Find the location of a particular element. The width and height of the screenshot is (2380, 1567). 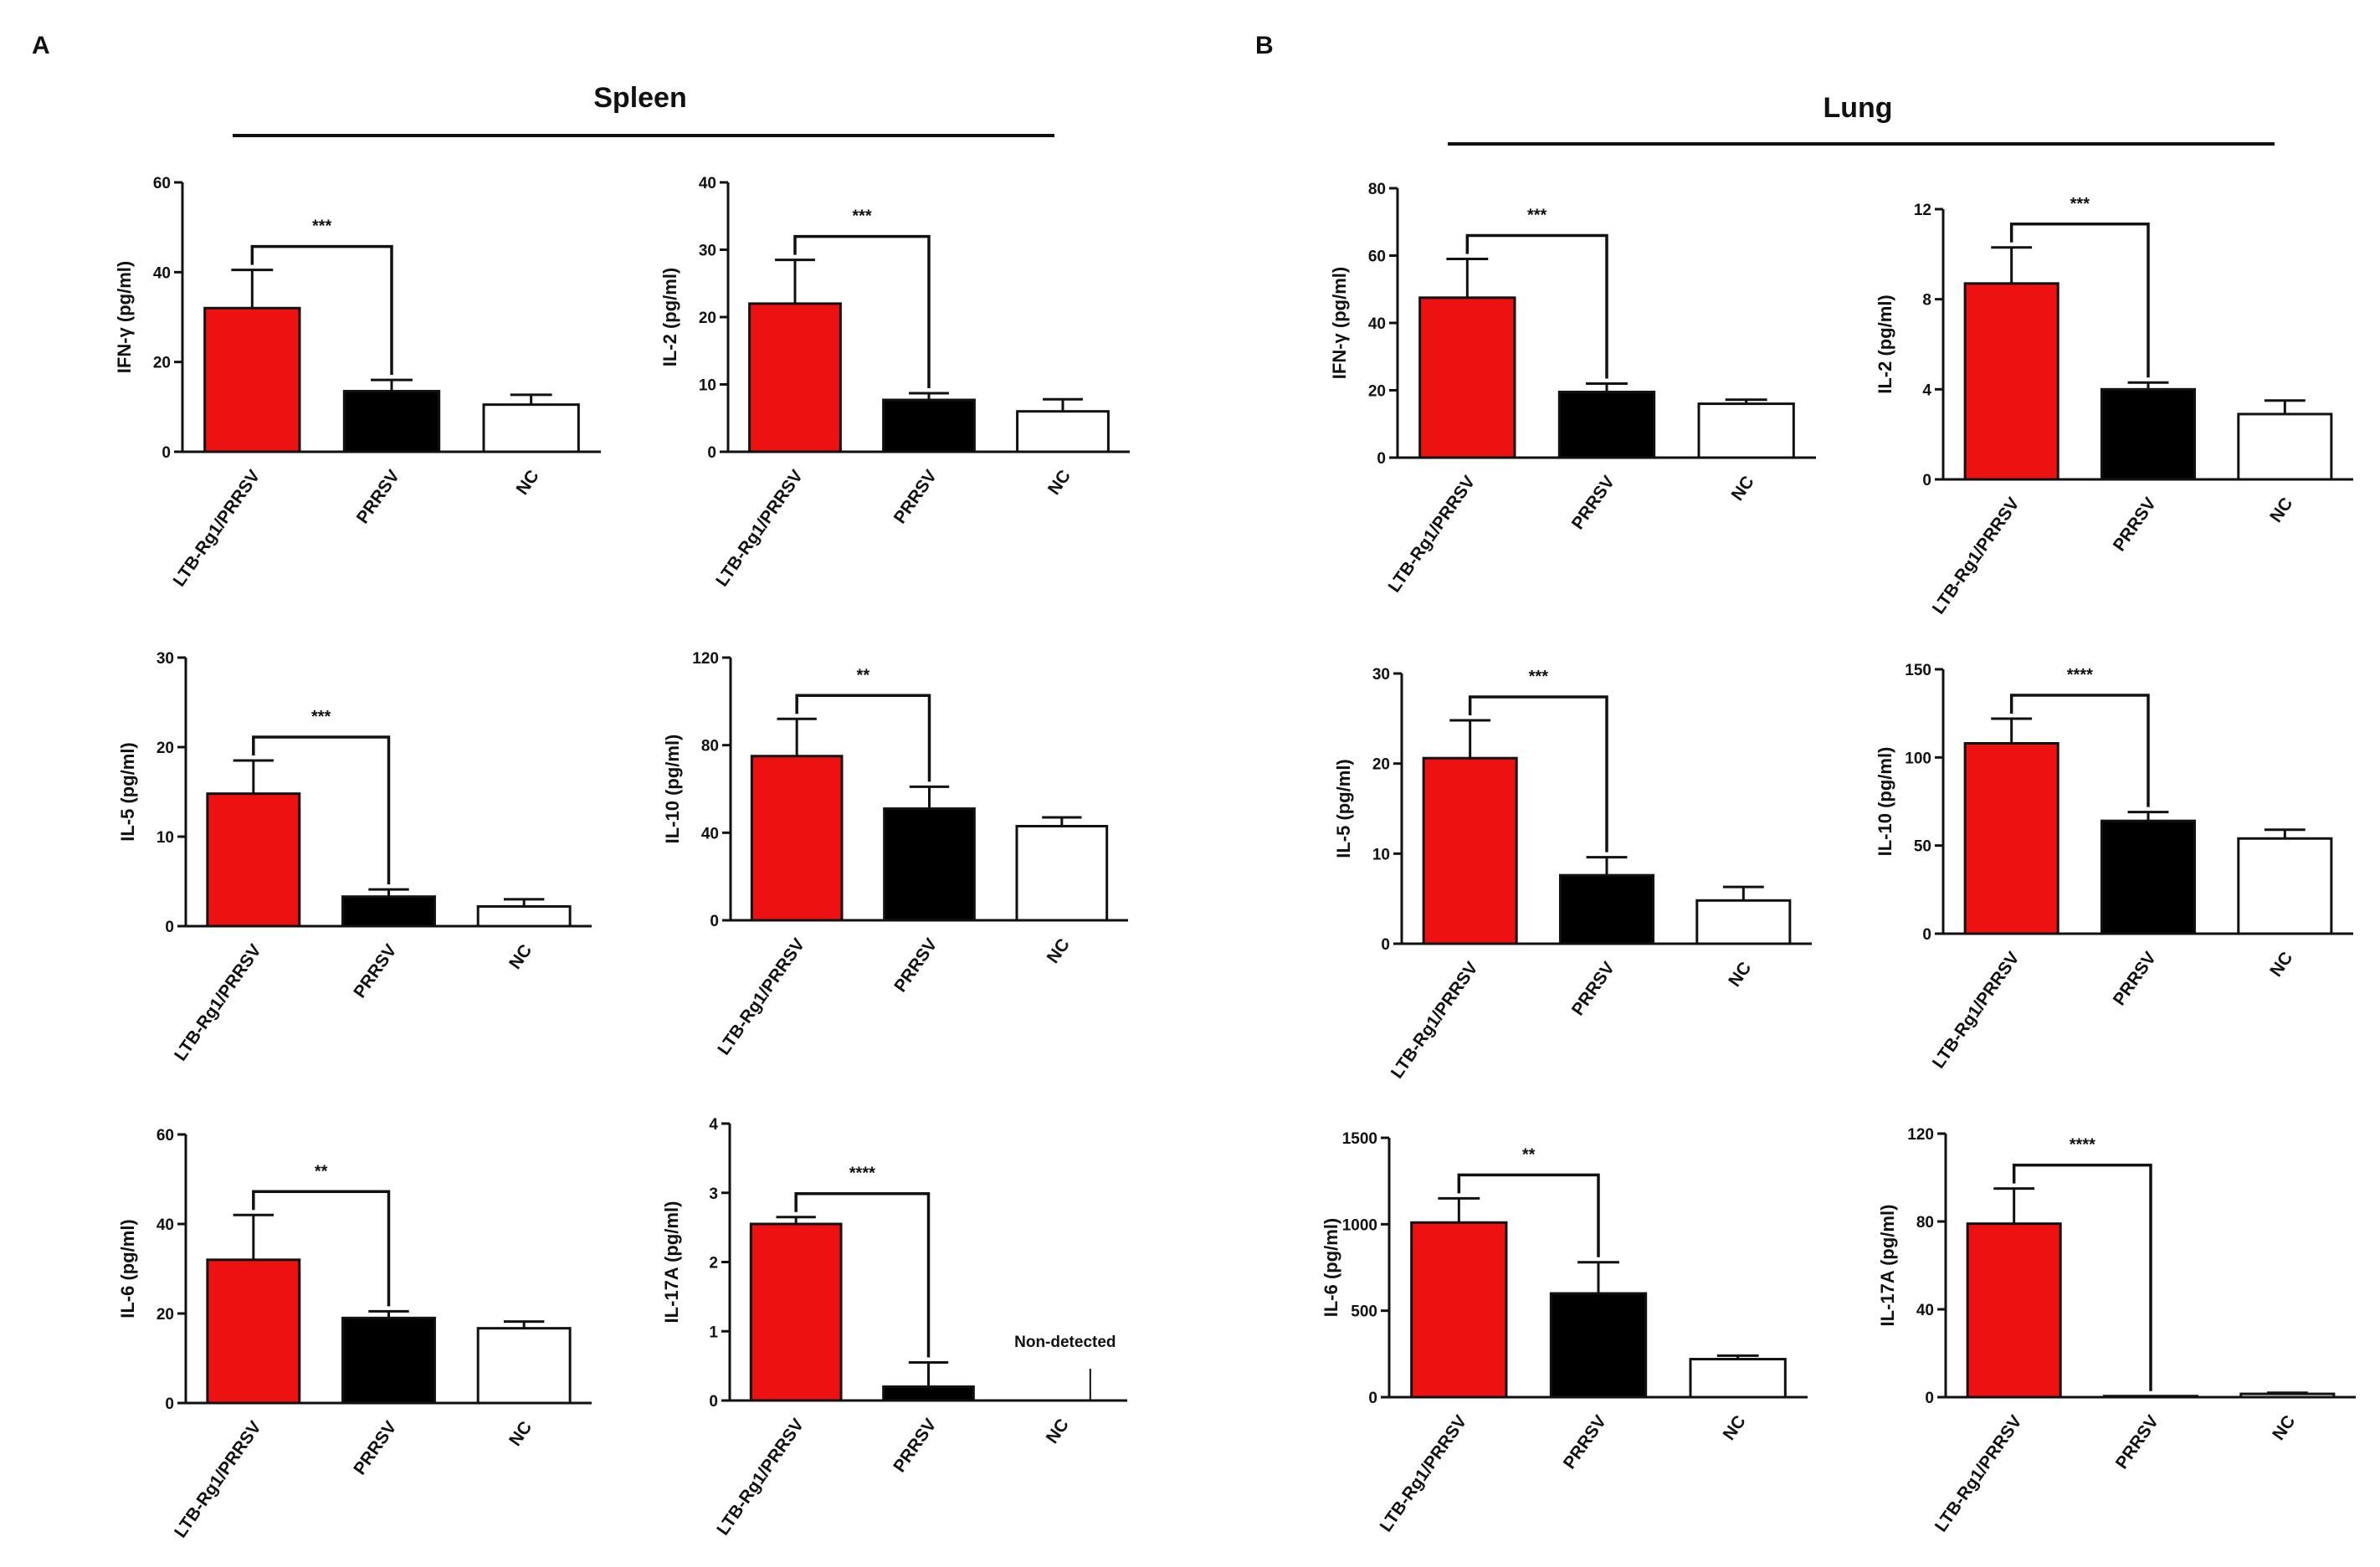

y-tick-label: 2 is located at coordinates (713, 1264).